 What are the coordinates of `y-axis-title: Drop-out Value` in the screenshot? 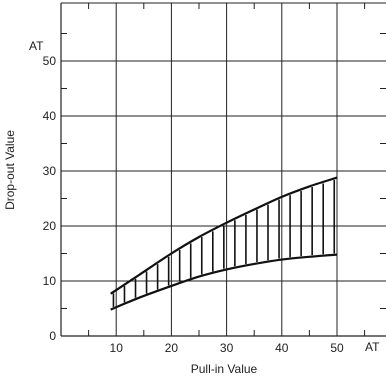 It's located at (10, 170).